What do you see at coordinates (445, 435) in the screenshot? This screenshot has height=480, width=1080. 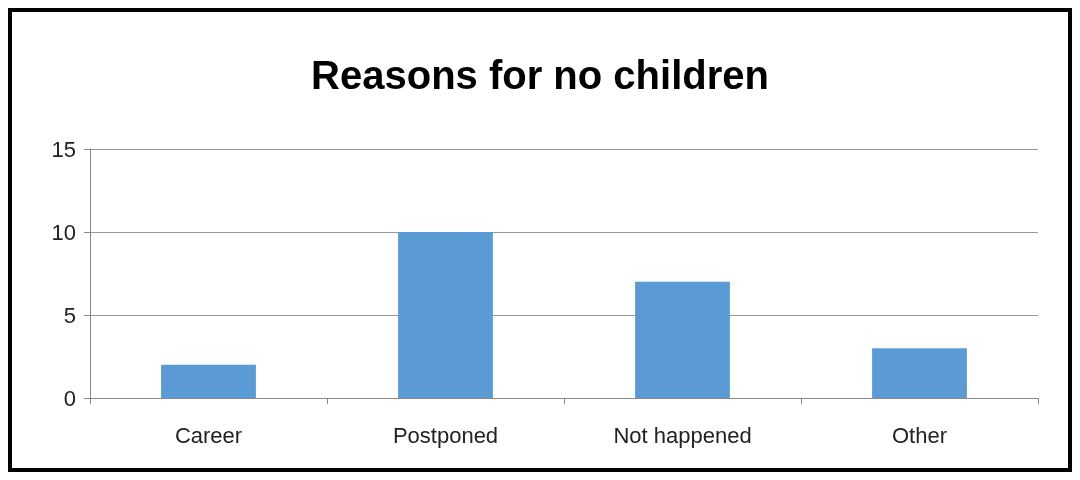 I see `x-tick-label: Postponed` at bounding box center [445, 435].